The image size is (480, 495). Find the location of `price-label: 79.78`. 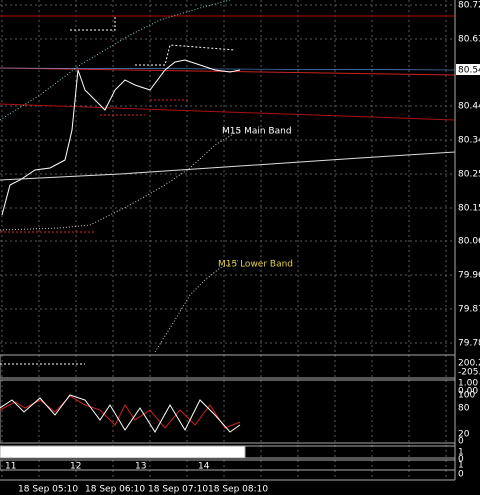

price-label: 79.78 is located at coordinates (469, 344).